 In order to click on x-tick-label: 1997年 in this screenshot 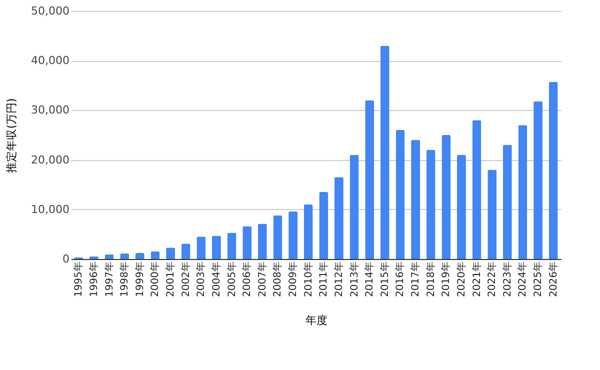, I will do `click(109, 279)`.